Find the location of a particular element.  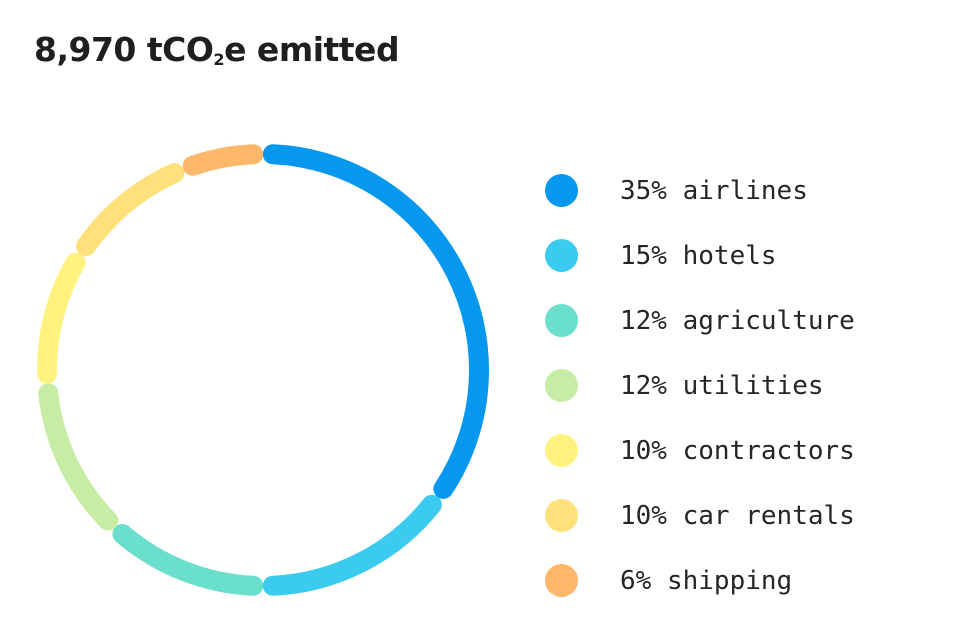

donut-slice-contractors is located at coordinates (61, 318).